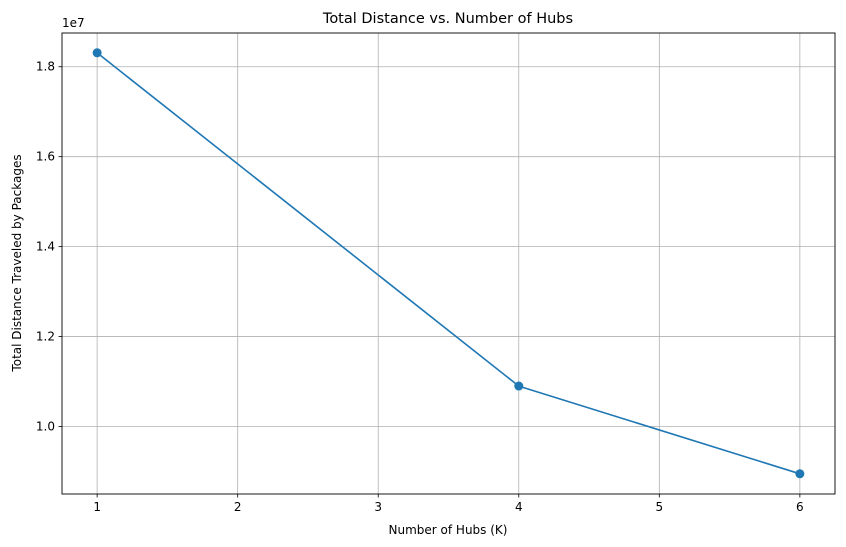 The width and height of the screenshot is (846, 547). I want to click on x-tick-label: 2, so click(238, 507).